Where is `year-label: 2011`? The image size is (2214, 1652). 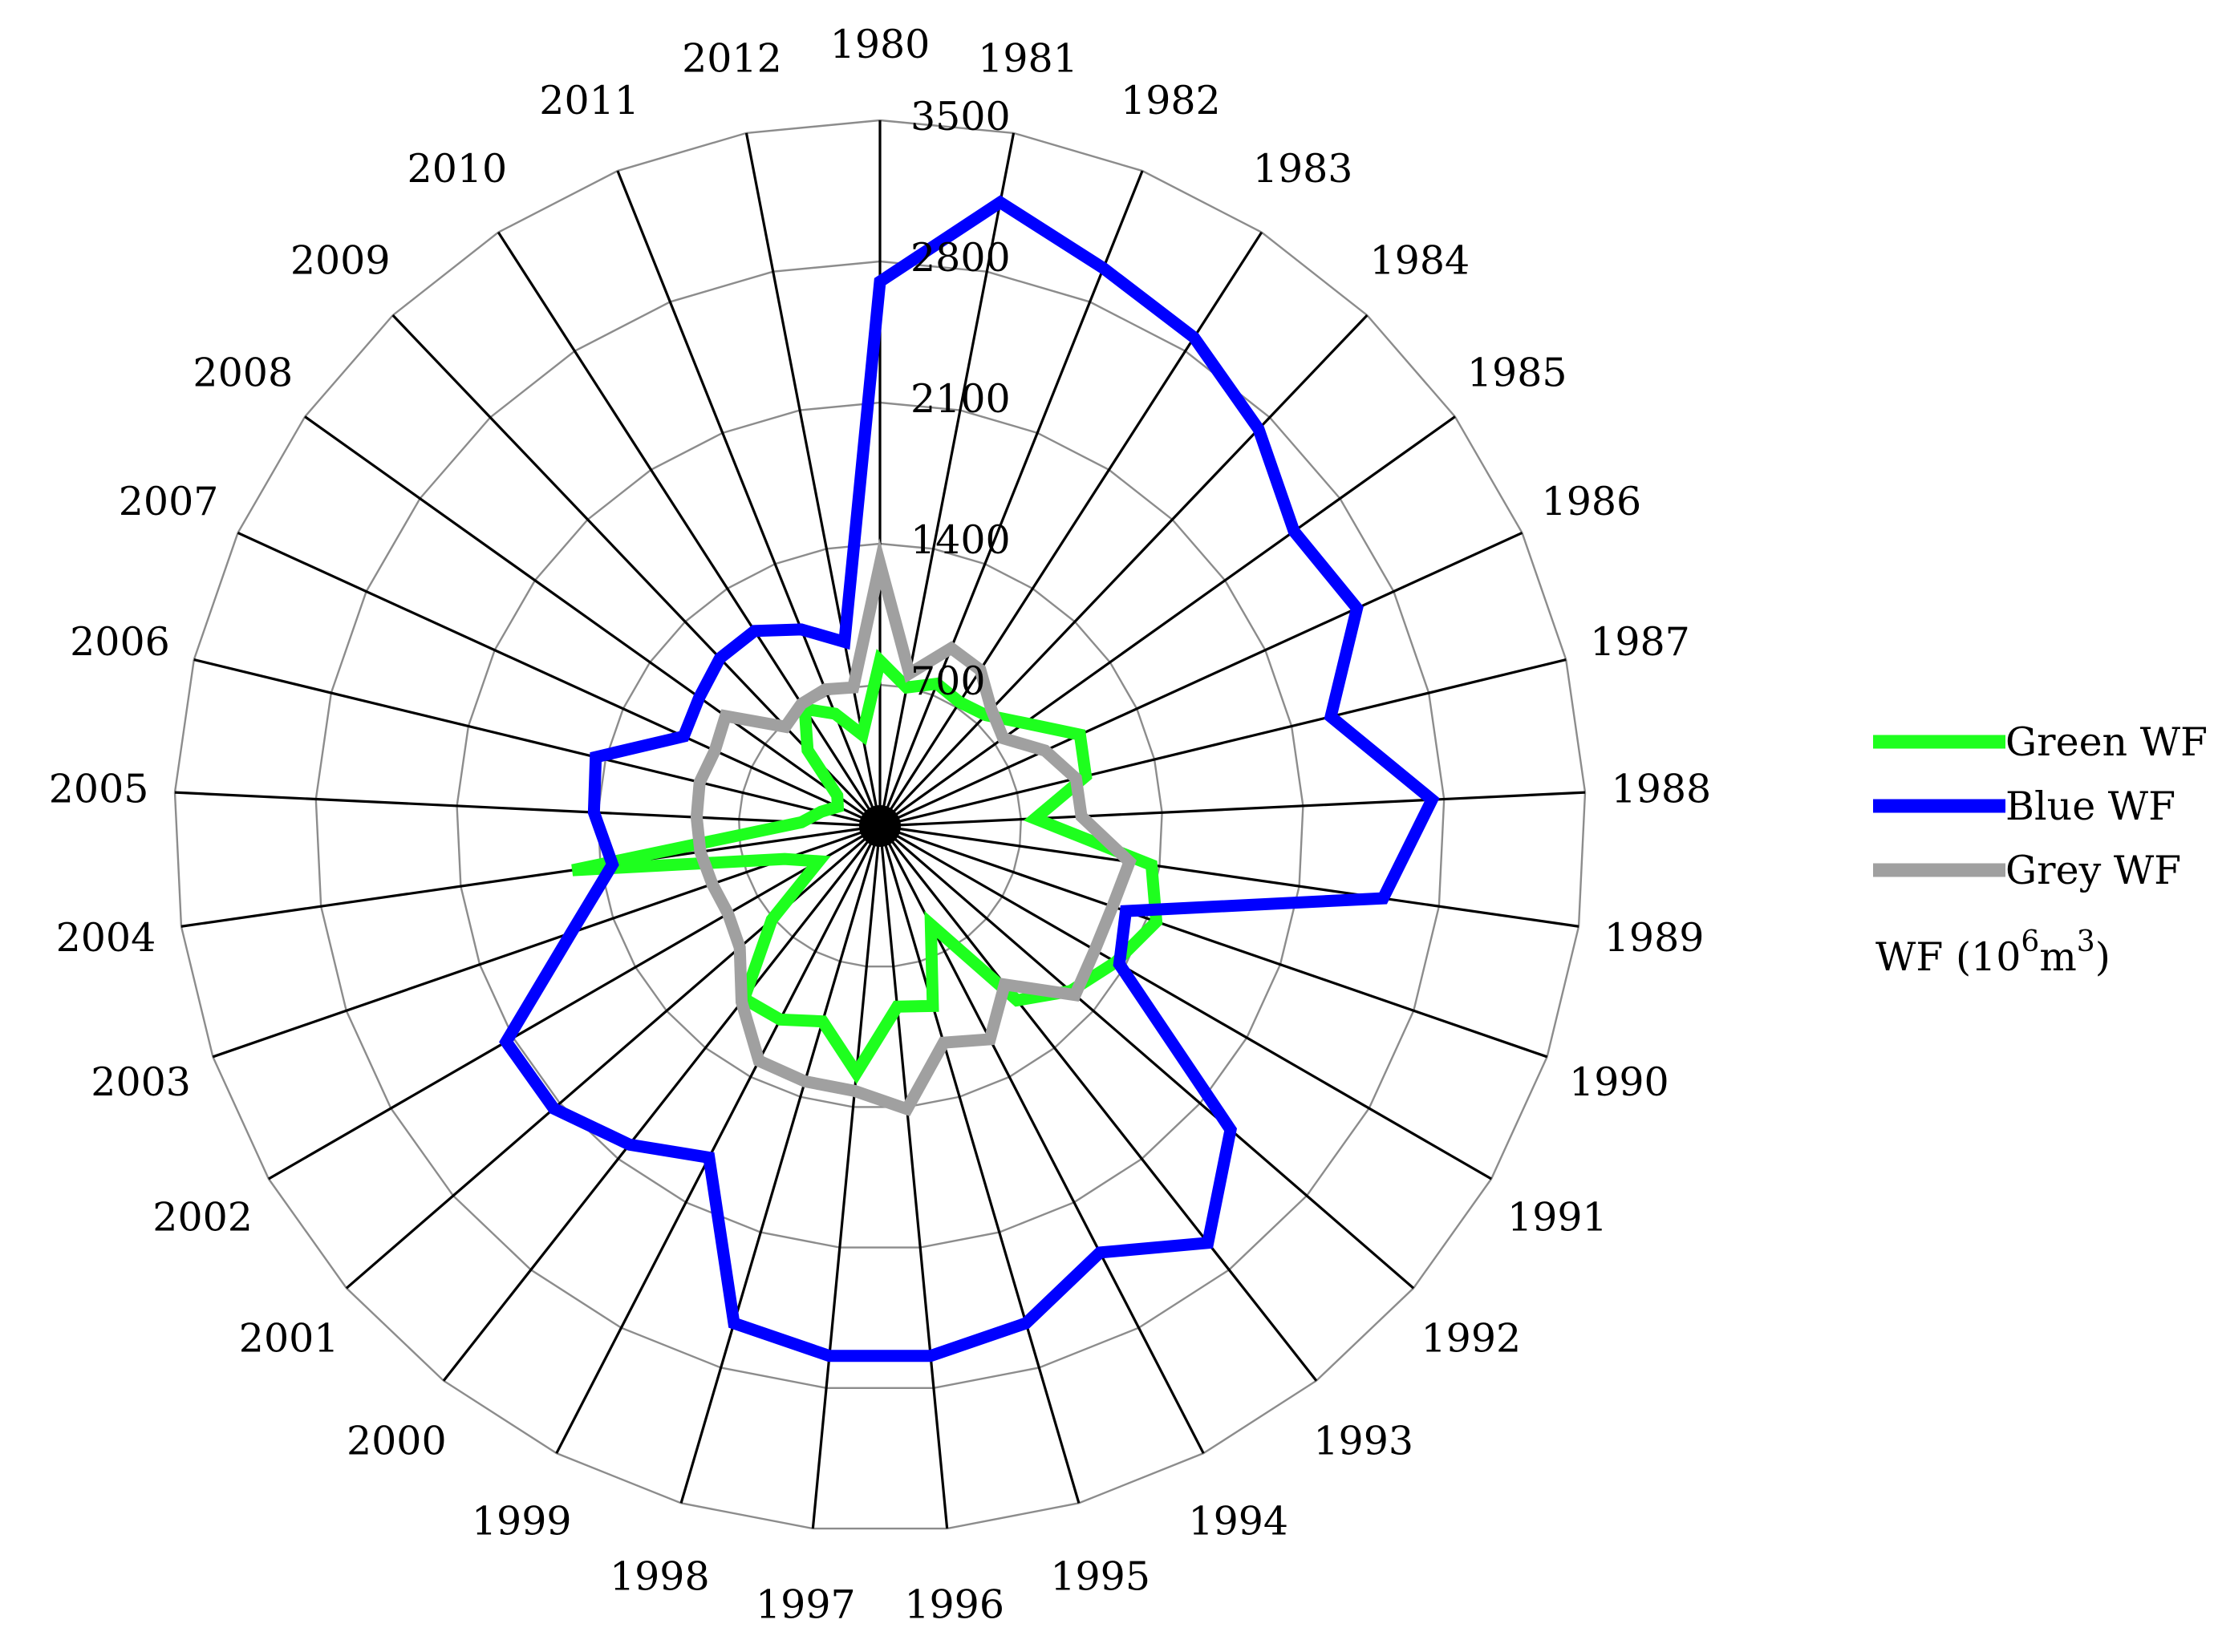 year-label: 2011 is located at coordinates (589, 100).